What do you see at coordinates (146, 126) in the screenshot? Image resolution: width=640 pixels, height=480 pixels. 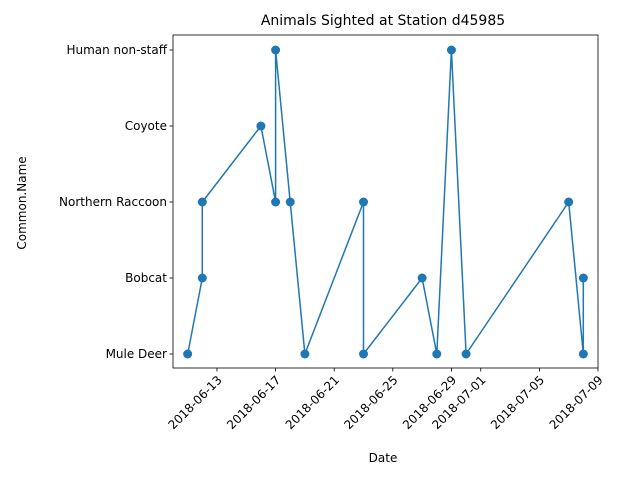 I see `y-tick-label: Coyote` at bounding box center [146, 126].